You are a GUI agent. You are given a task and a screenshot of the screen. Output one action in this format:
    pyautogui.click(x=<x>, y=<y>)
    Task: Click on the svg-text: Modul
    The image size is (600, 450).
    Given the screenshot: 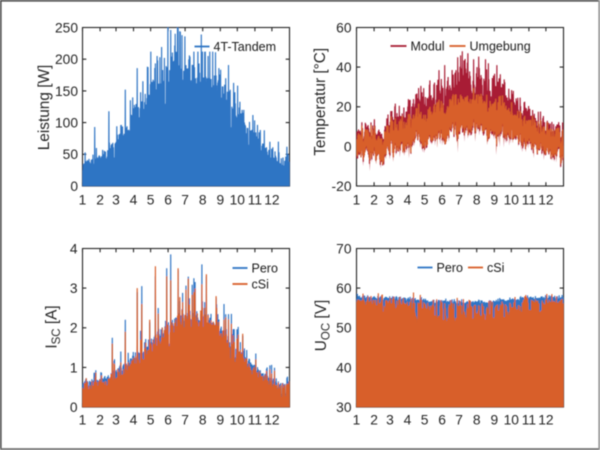 What is the action you would take?
    pyautogui.click(x=428, y=47)
    